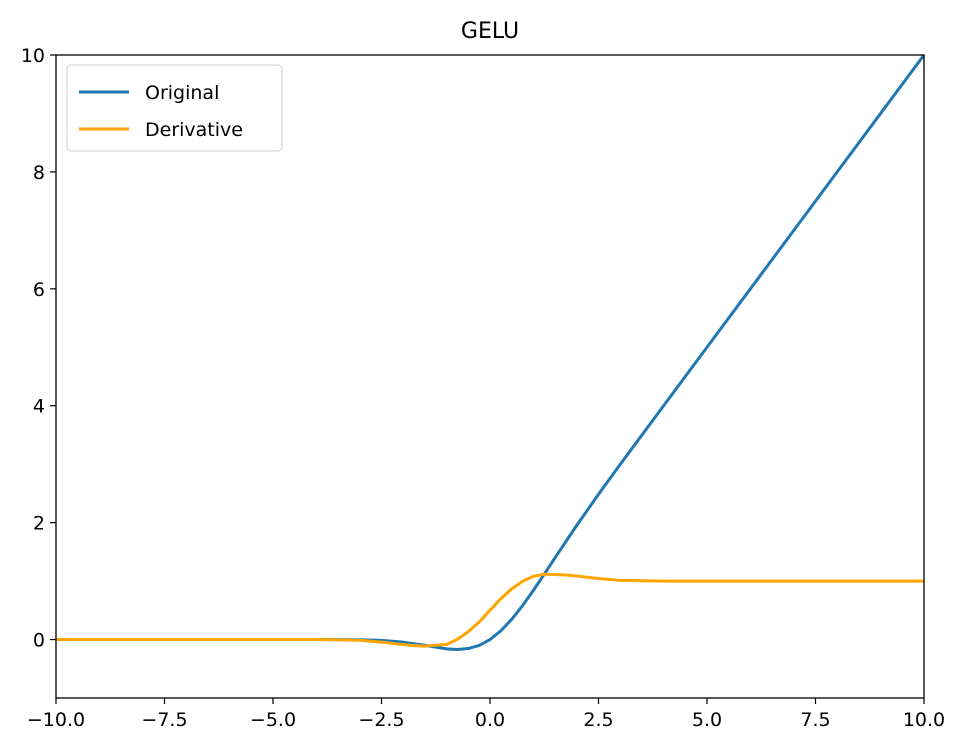  I want to click on x-tick-label: −2.5, so click(381, 720).